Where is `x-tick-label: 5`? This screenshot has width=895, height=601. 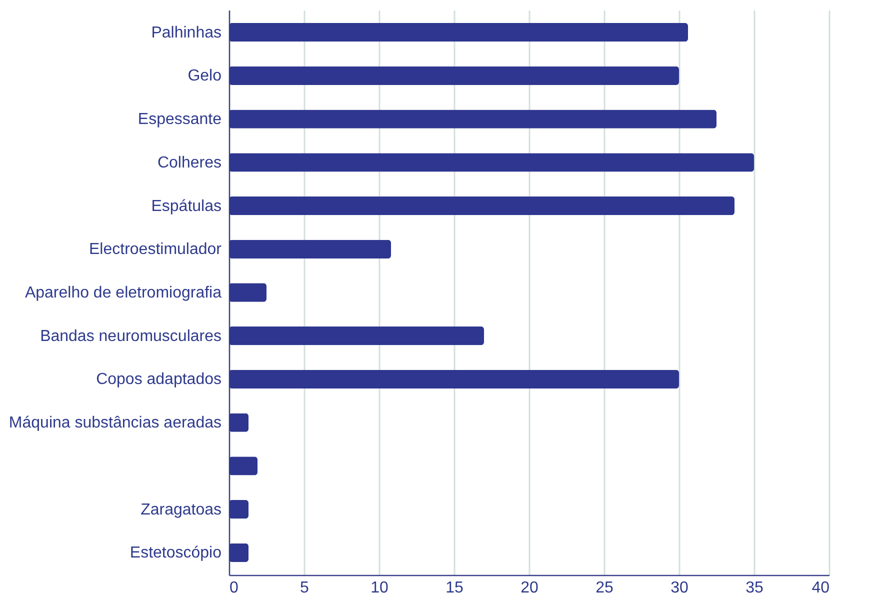 x-tick-label: 5 is located at coordinates (305, 588).